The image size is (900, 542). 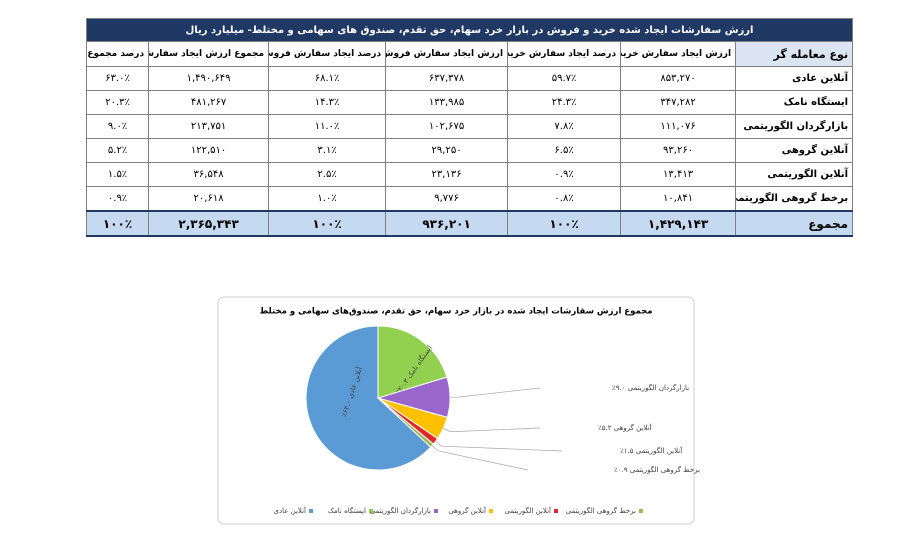 What do you see at coordinates (117, 78) in the screenshot?
I see `cell: ۶۳.۰٪` at bounding box center [117, 78].